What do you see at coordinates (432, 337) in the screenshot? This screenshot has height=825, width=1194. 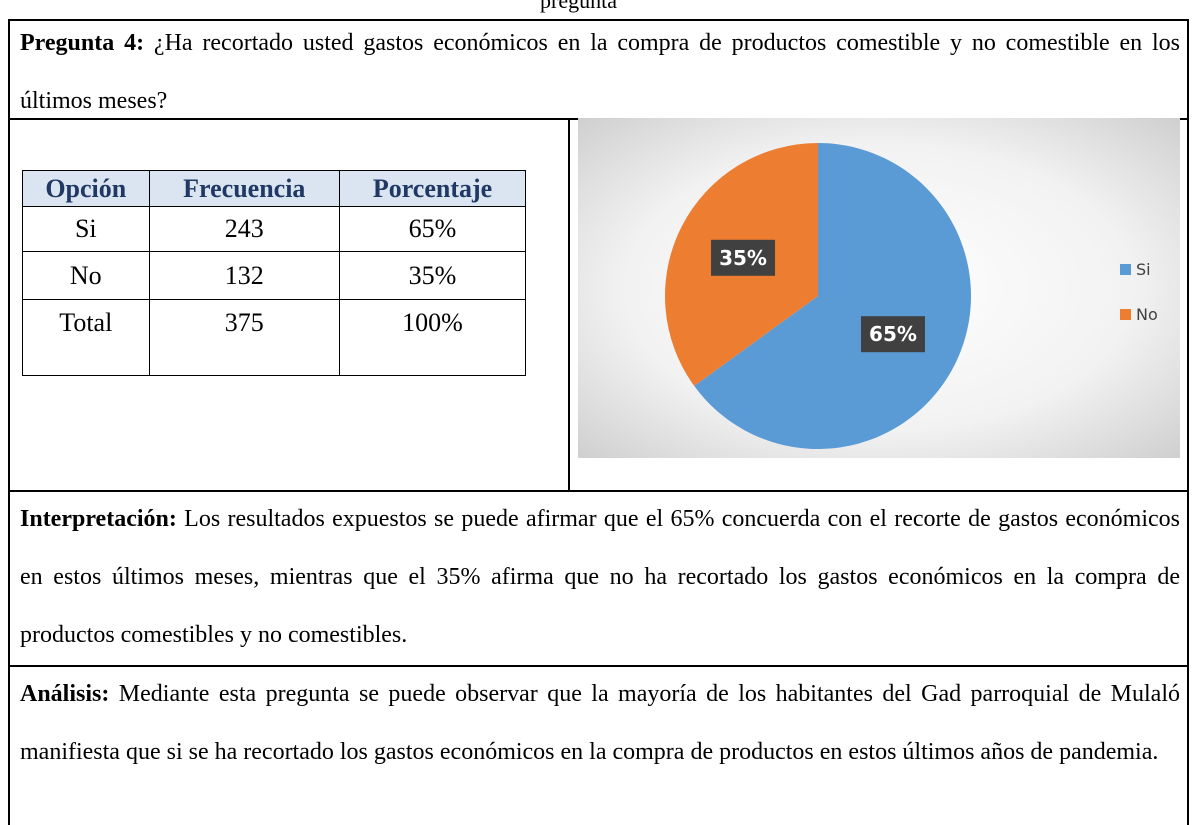 I see `td: 100%` at bounding box center [432, 337].